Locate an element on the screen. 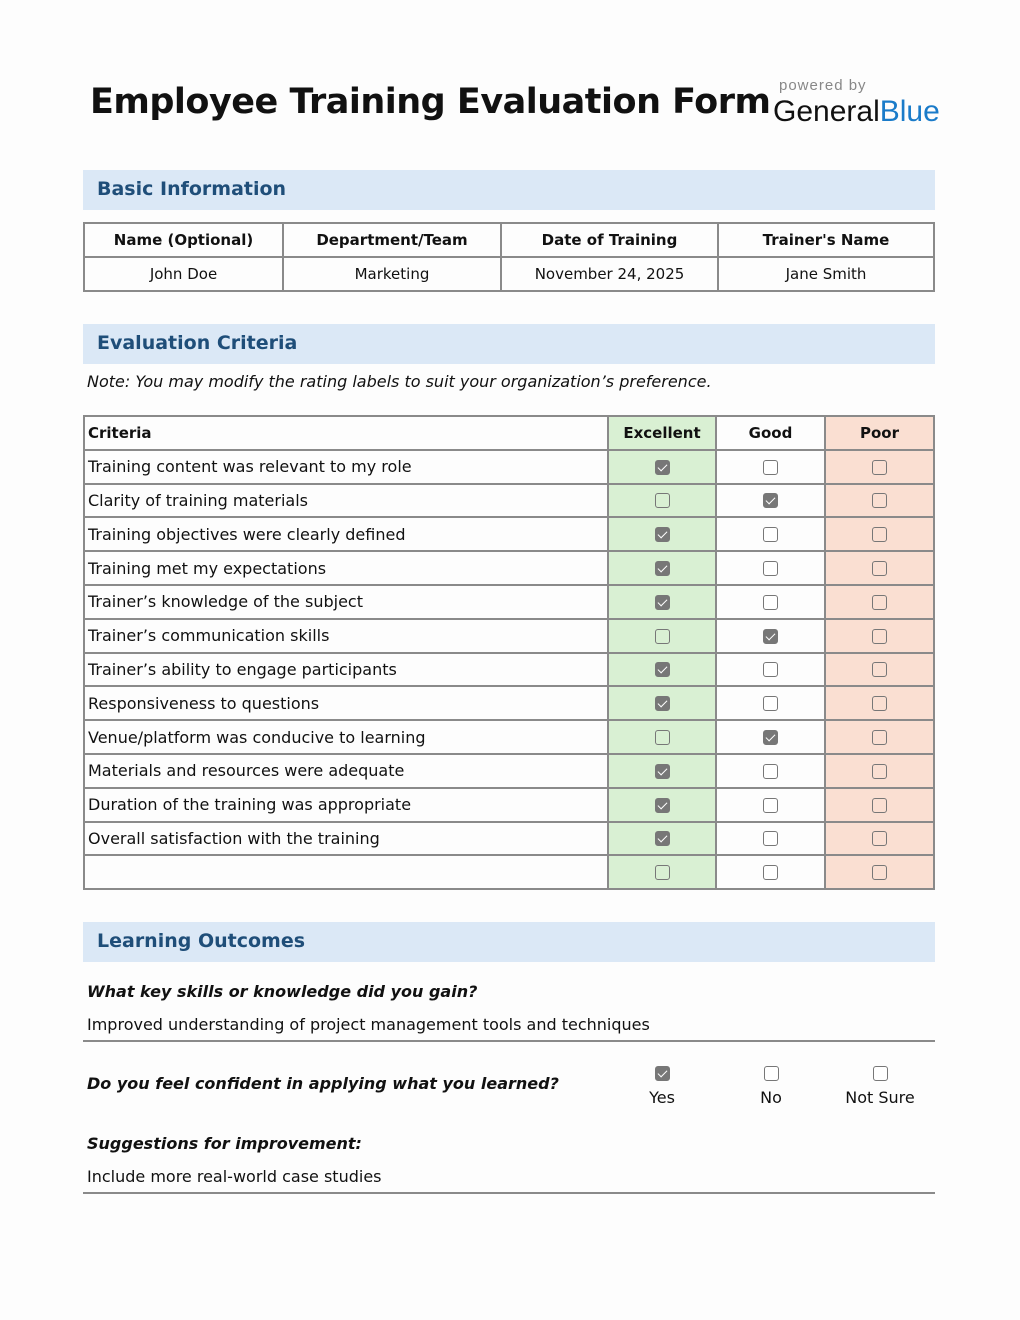  table-row: Duration of the training was appropriate is located at coordinates (509, 804).